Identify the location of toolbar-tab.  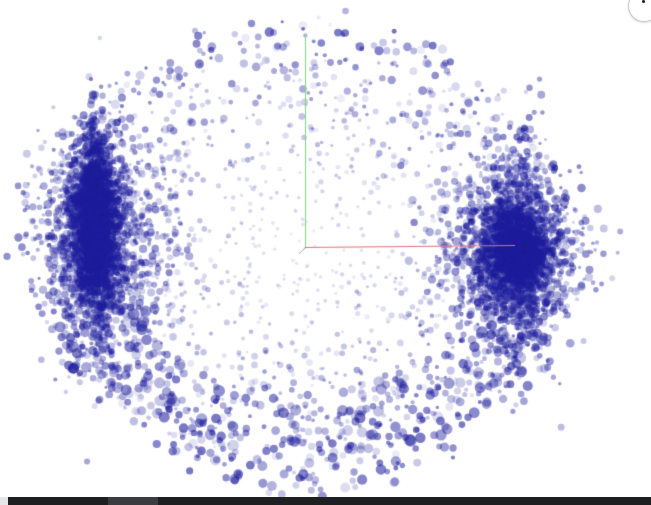
(133, 501).